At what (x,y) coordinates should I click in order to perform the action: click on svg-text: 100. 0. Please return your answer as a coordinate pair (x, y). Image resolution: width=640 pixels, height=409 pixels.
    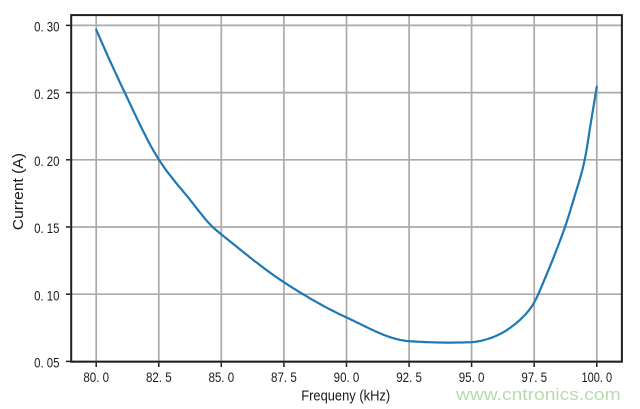
    Looking at the image, I should click on (597, 377).